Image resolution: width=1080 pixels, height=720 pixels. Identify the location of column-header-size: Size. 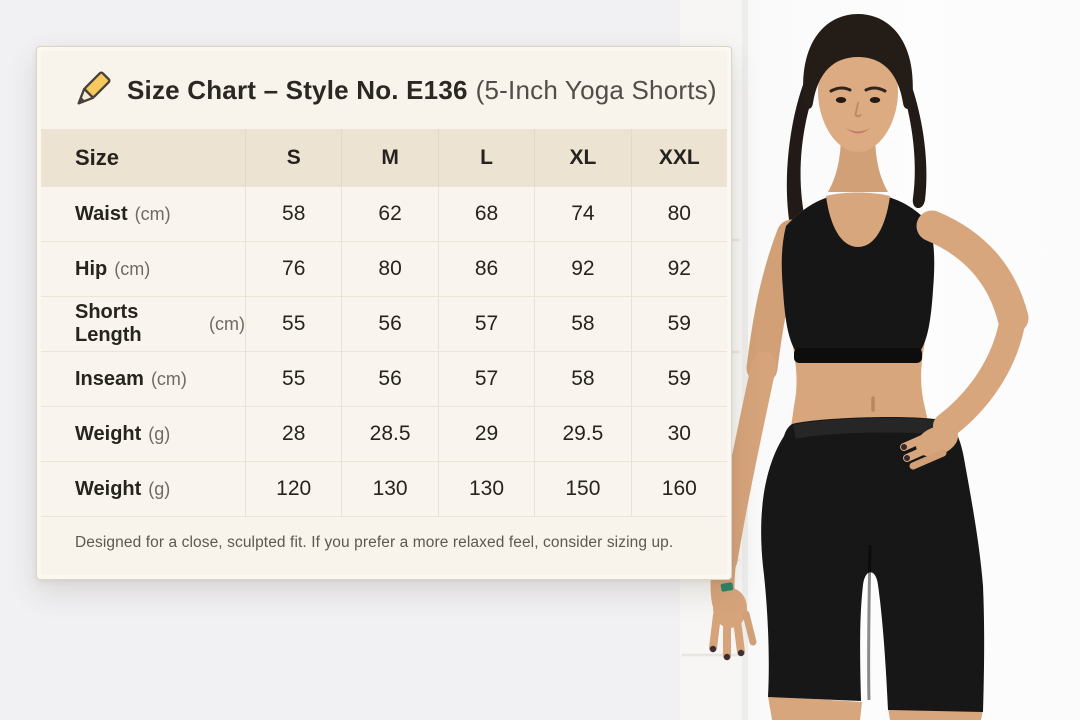
(143, 157).